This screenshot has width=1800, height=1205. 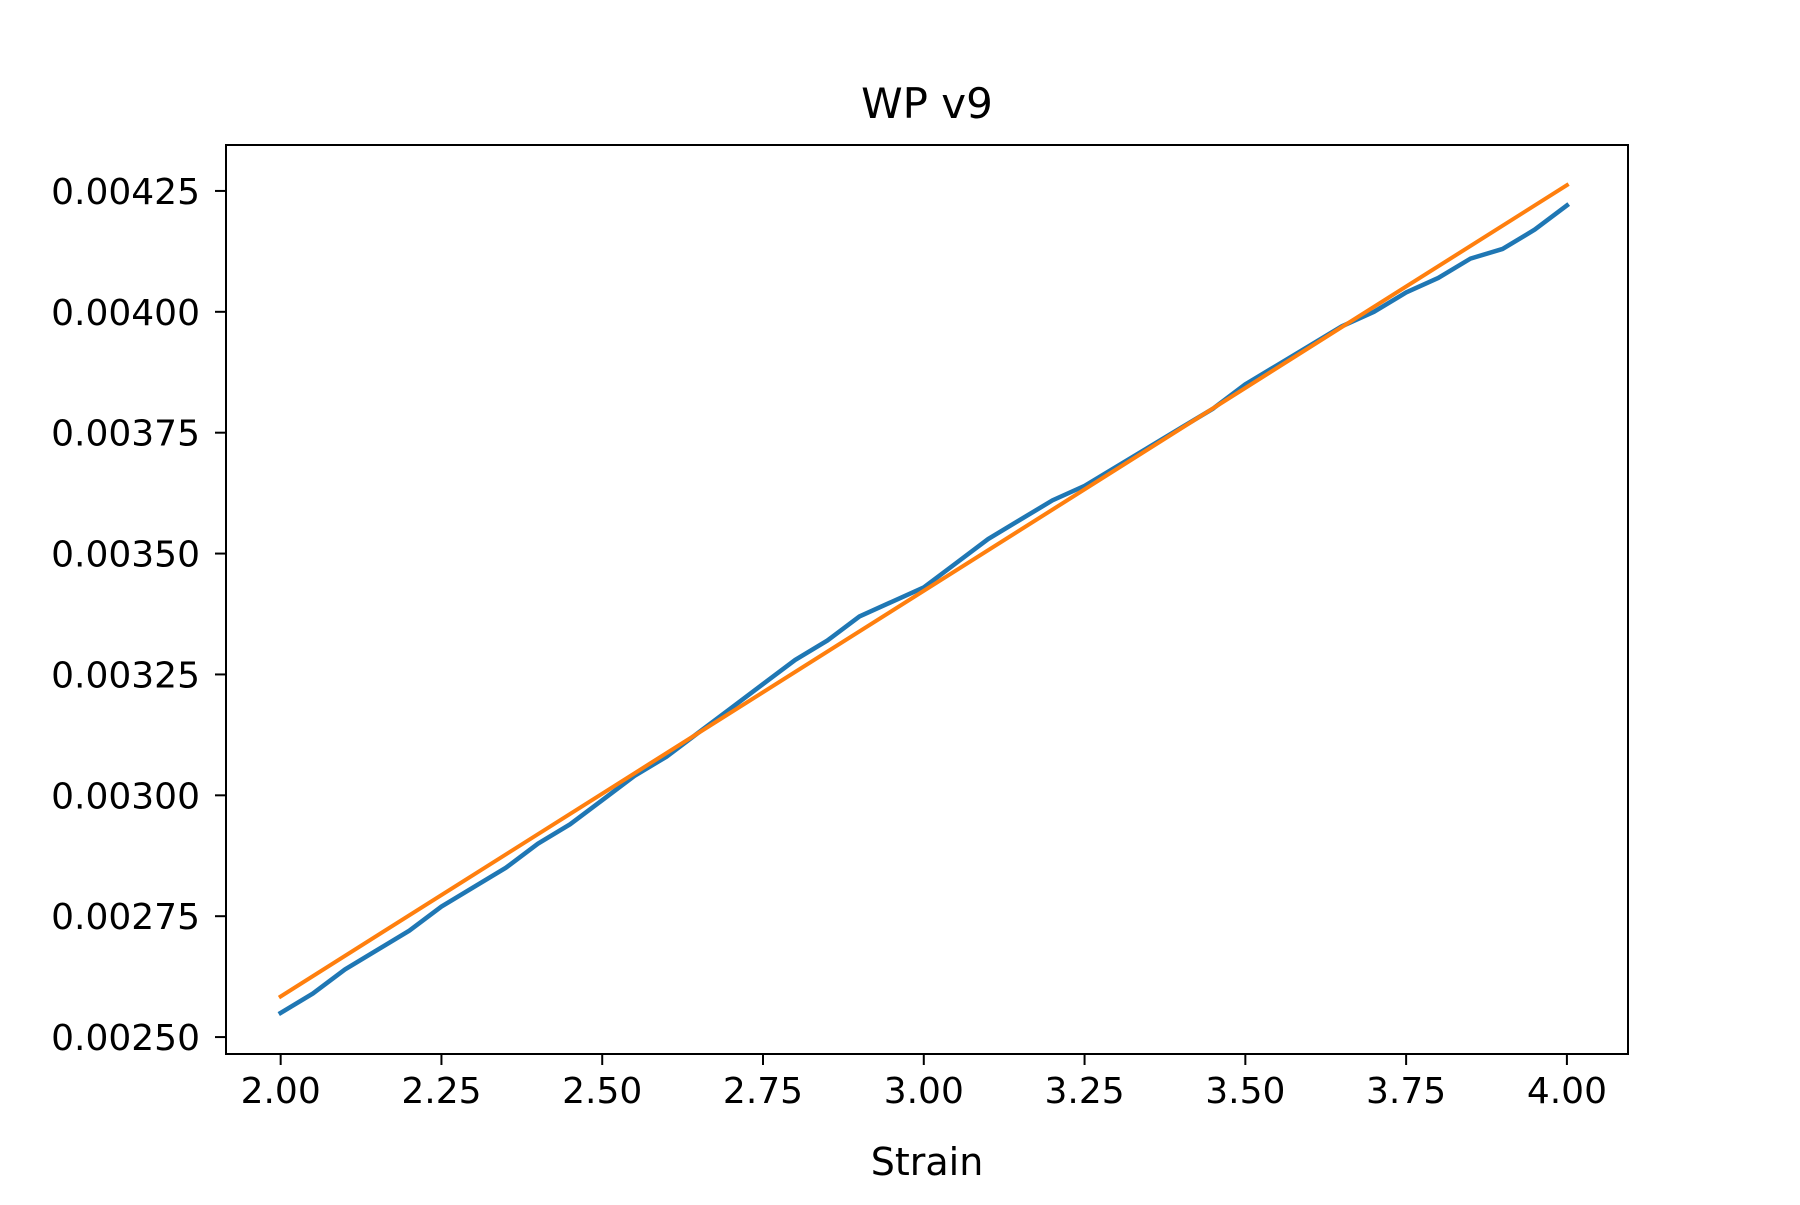 What do you see at coordinates (281, 1091) in the screenshot?
I see `x-tick-label: 2.00` at bounding box center [281, 1091].